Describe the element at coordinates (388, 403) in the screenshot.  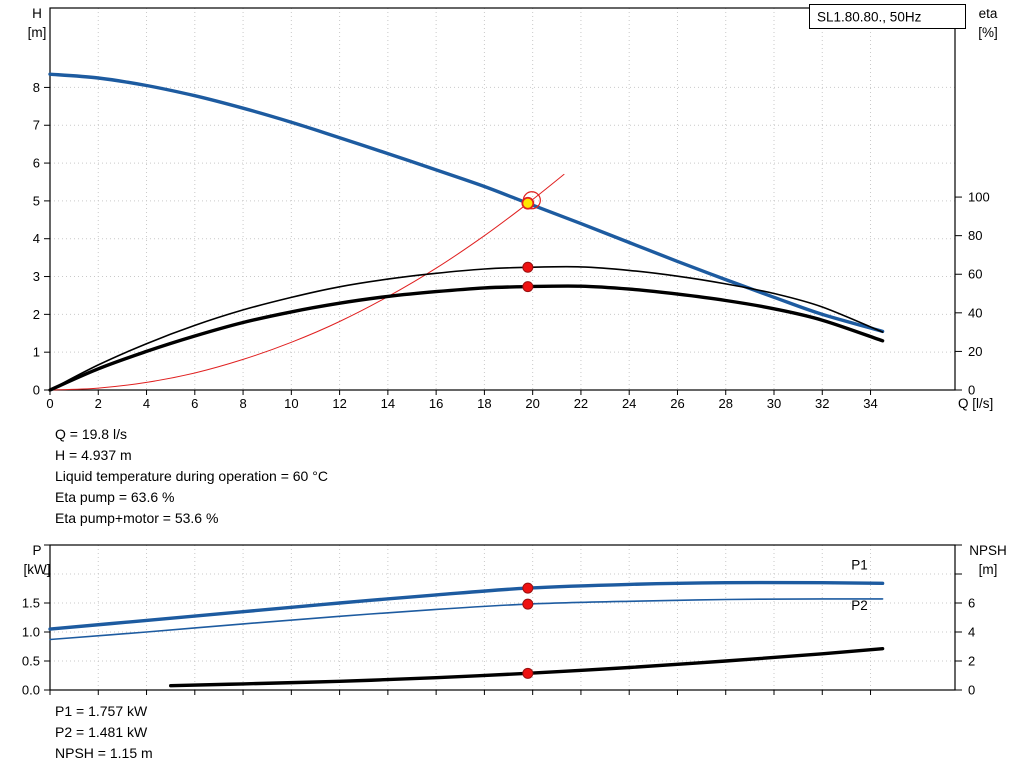
I see `x-tick-label: 14` at that location.